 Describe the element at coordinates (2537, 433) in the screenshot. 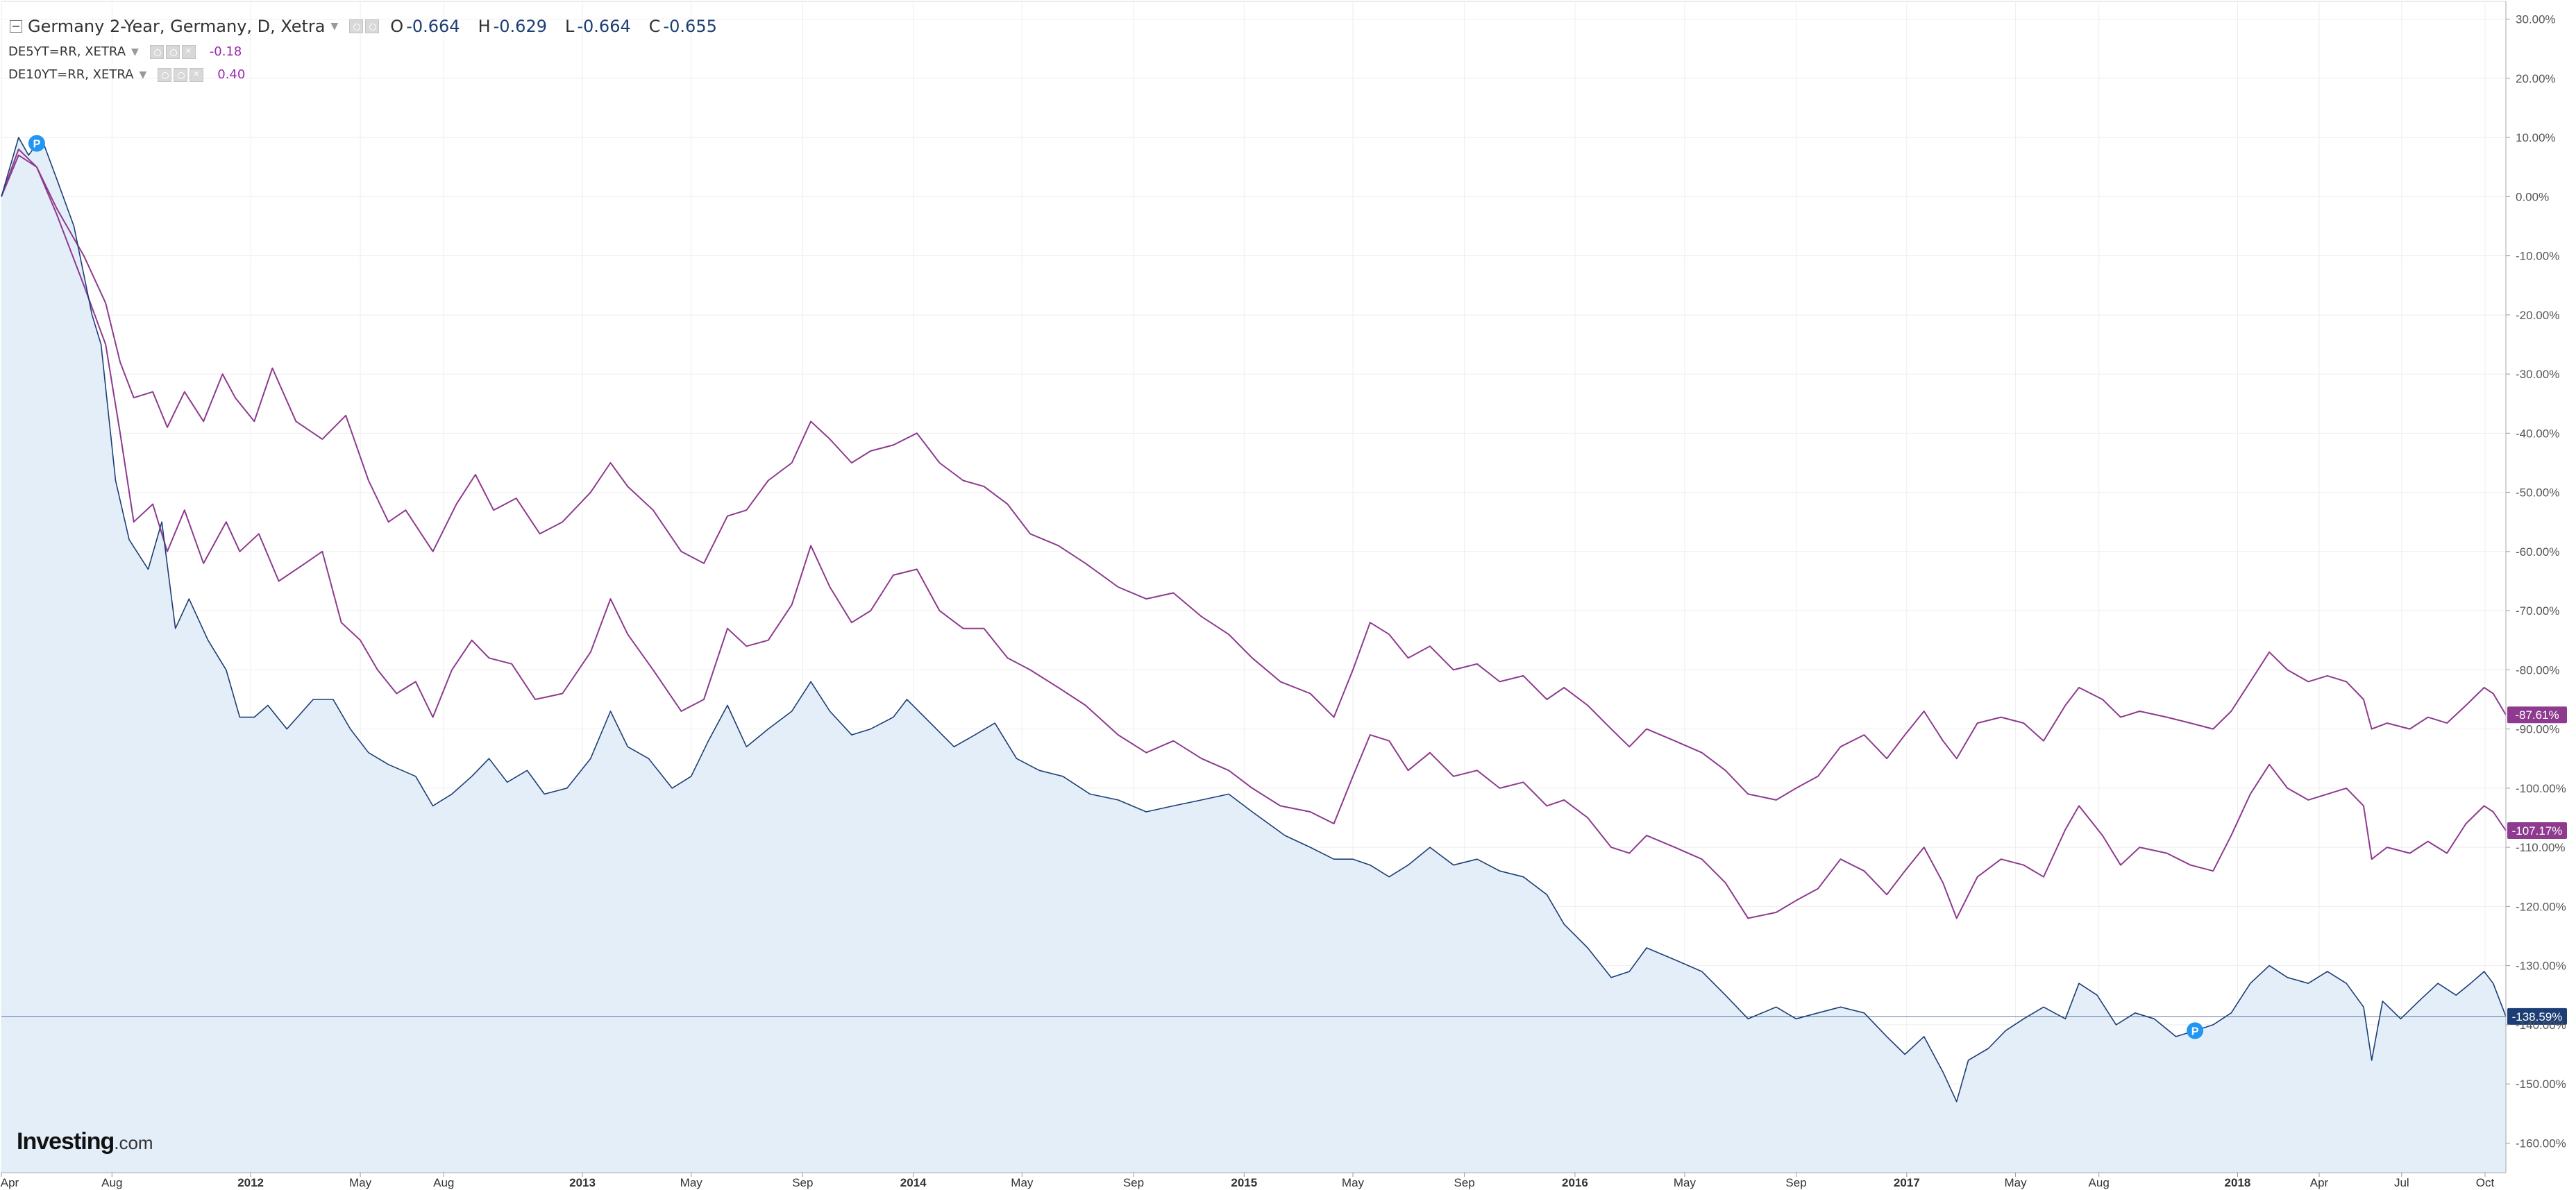

I see `y-tick-label: -40.00%` at that location.